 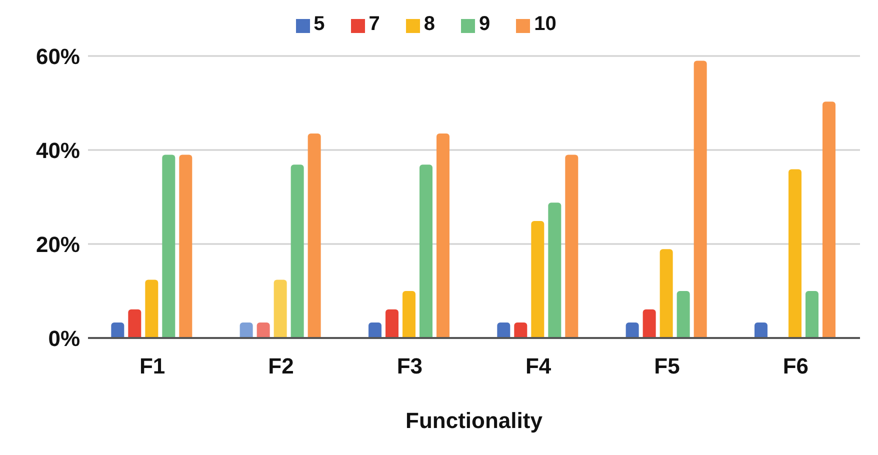 I want to click on legend-label: 5, so click(x=319, y=24).